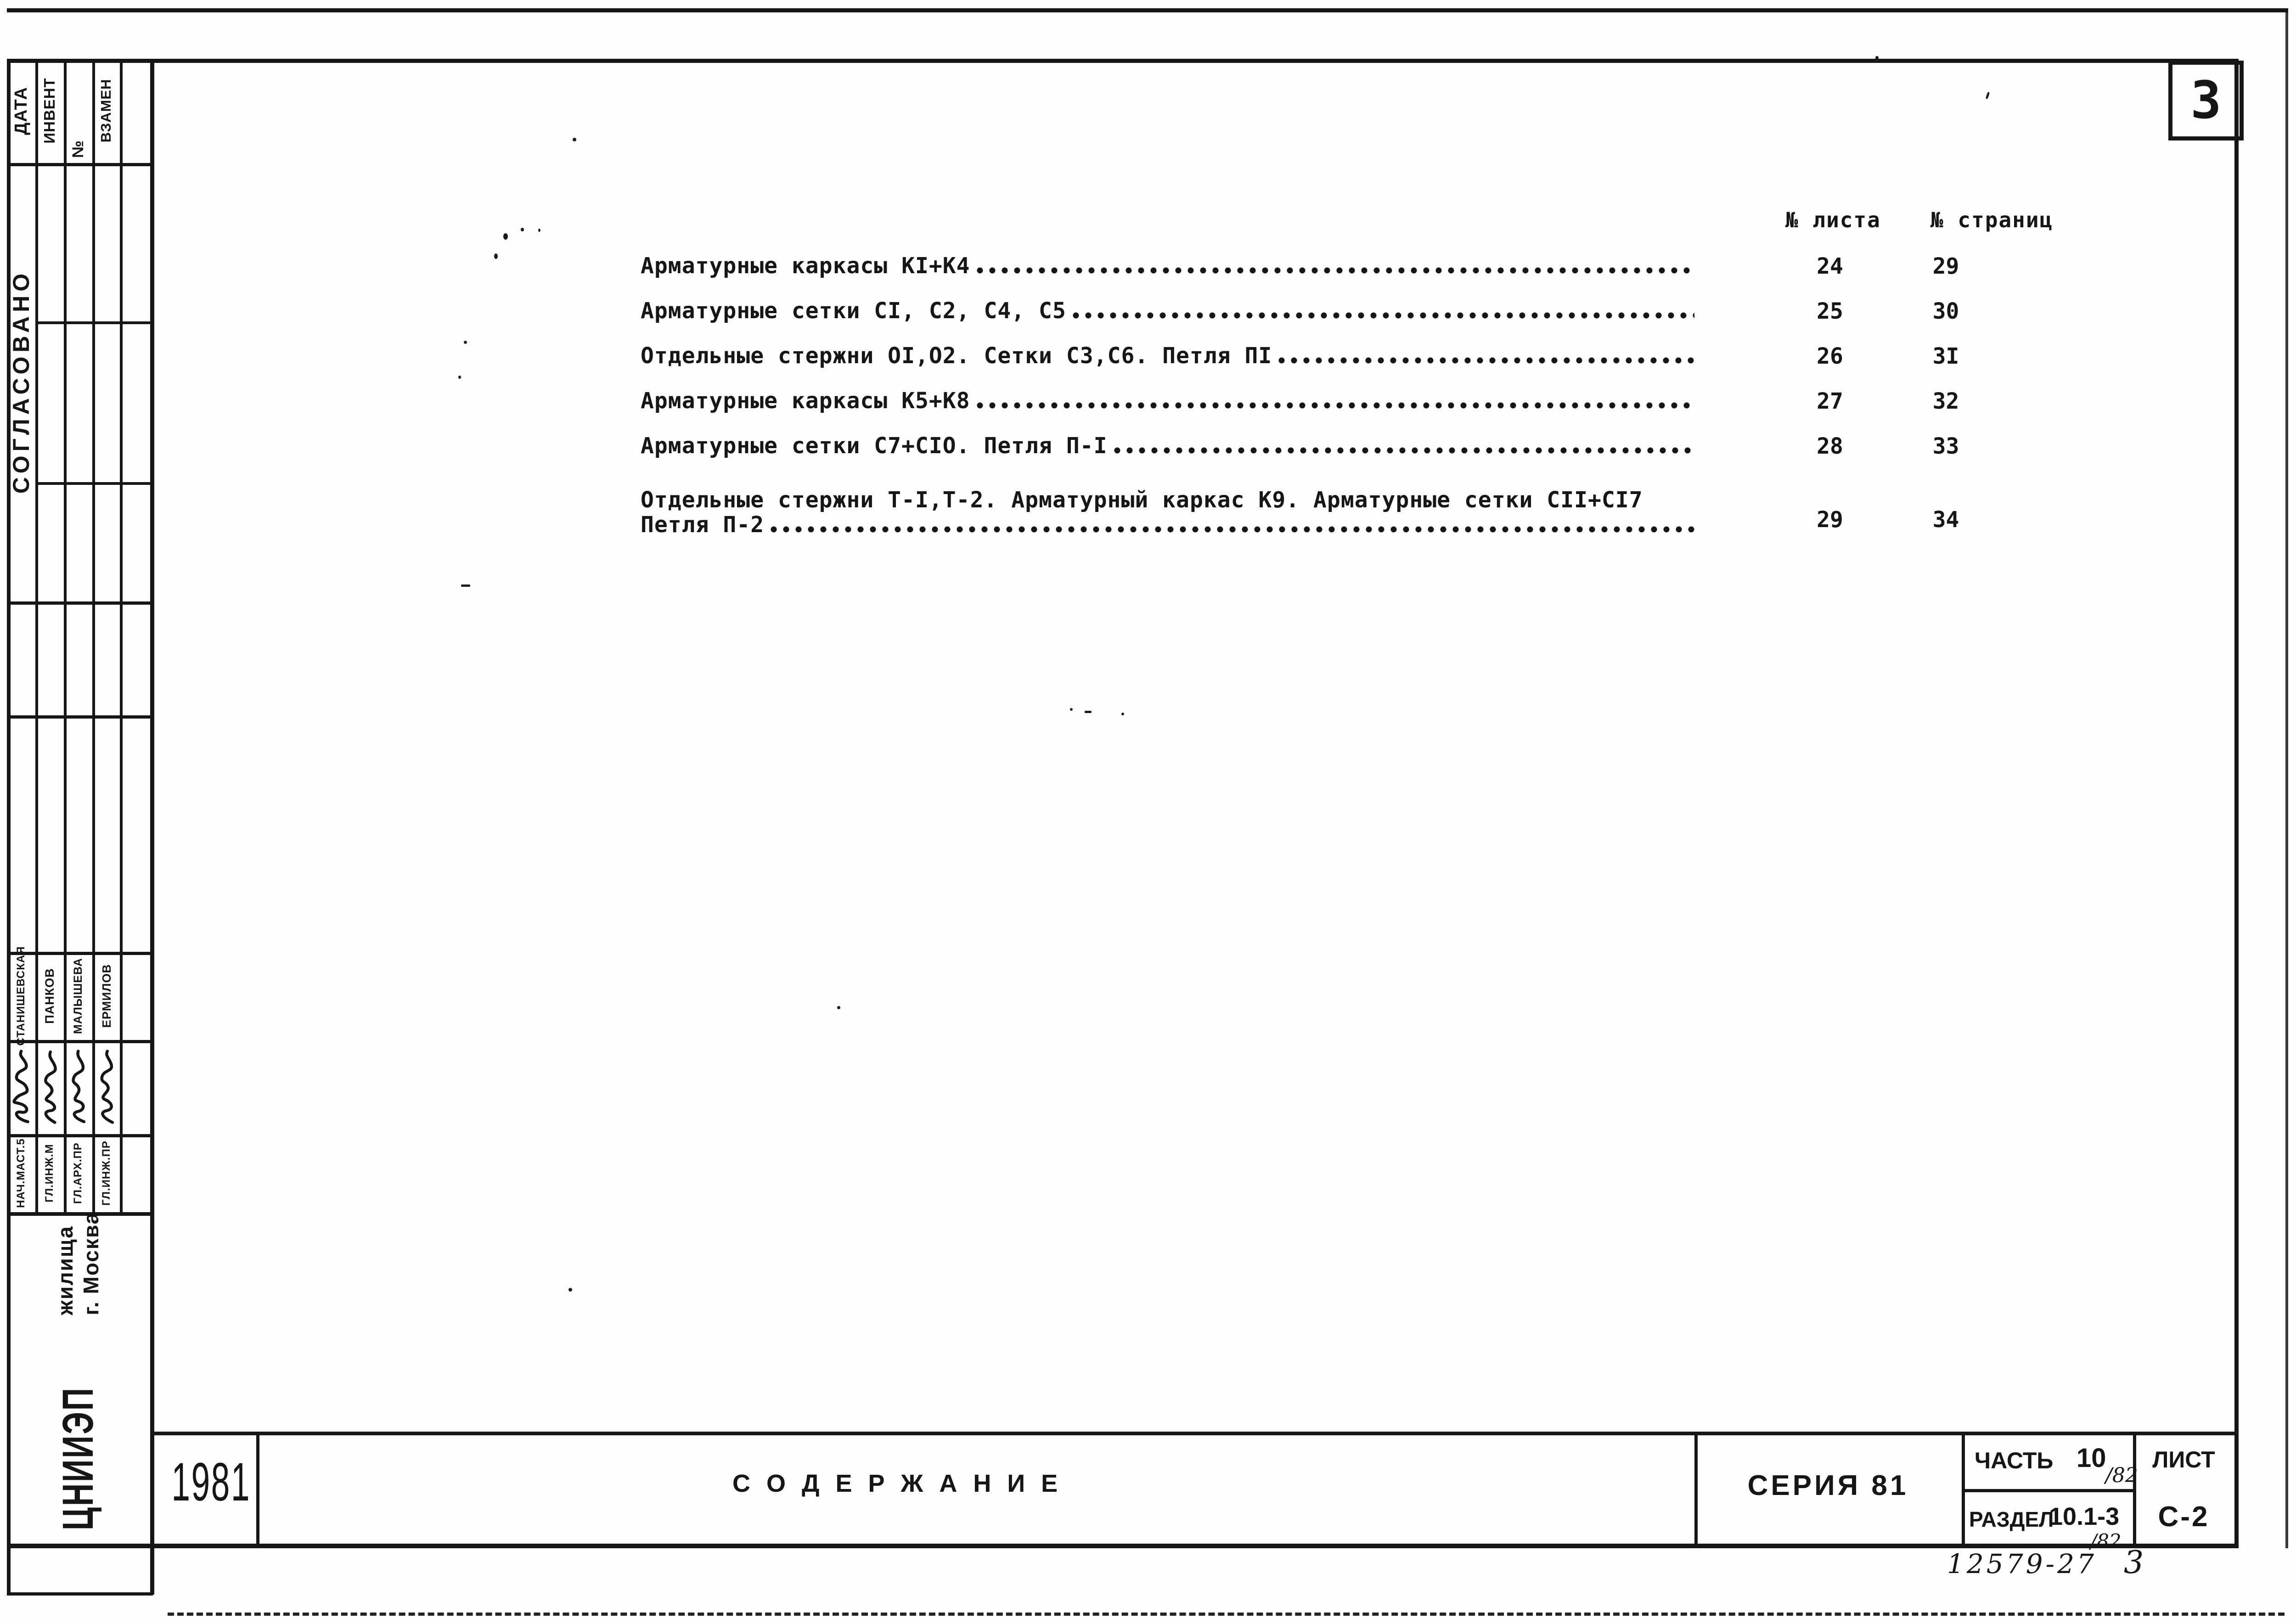  I want to click on signer-name: ПАНКОВ, so click(49, 996).